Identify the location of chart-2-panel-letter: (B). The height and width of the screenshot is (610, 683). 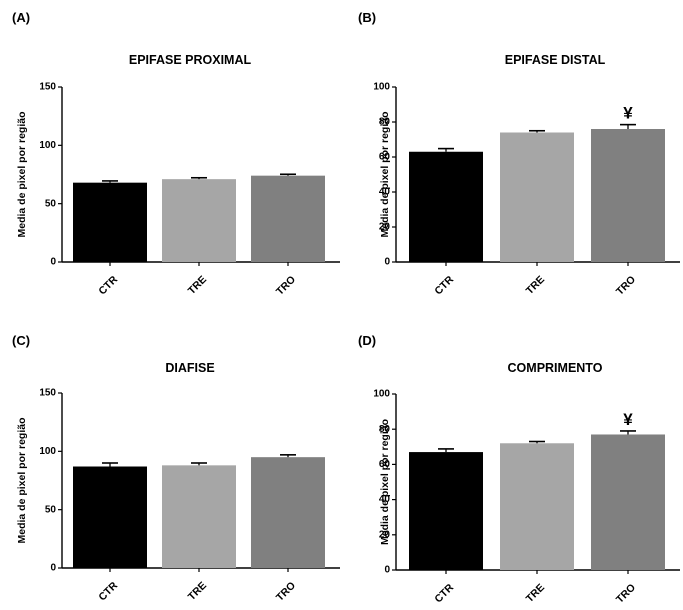
(367, 17).